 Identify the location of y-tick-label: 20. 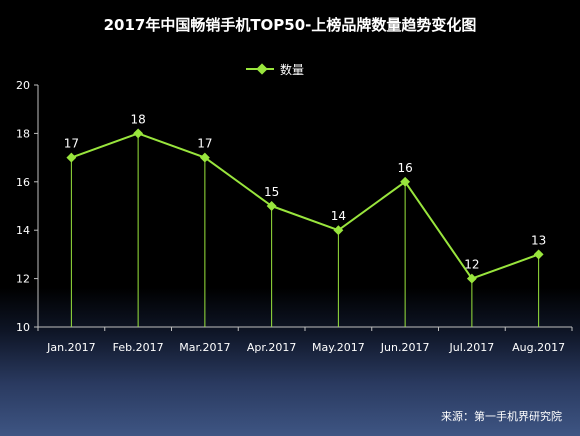
(23, 85).